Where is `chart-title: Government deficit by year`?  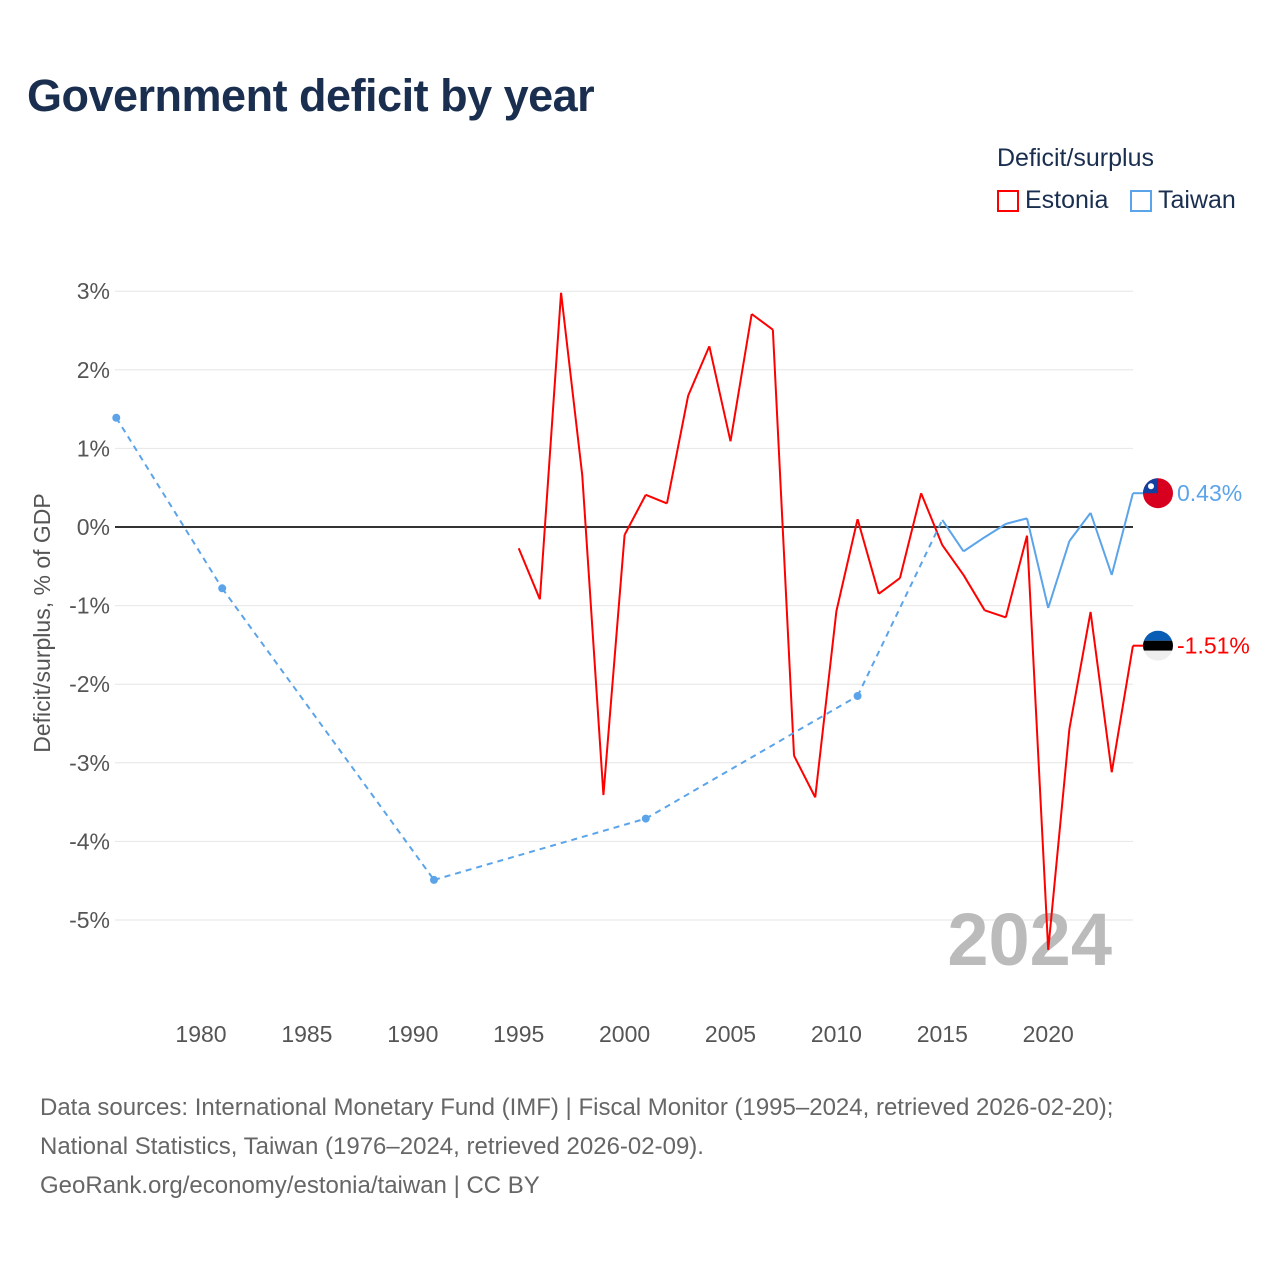 chart-title: Government deficit by year is located at coordinates (311, 95).